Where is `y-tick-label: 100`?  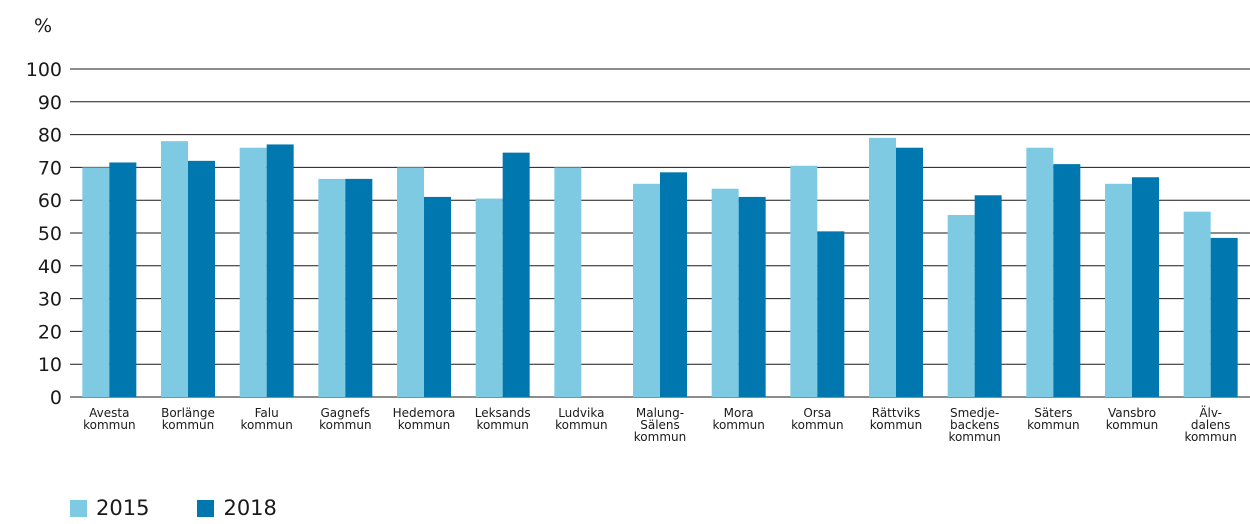 y-tick-label: 100 is located at coordinates (44, 70).